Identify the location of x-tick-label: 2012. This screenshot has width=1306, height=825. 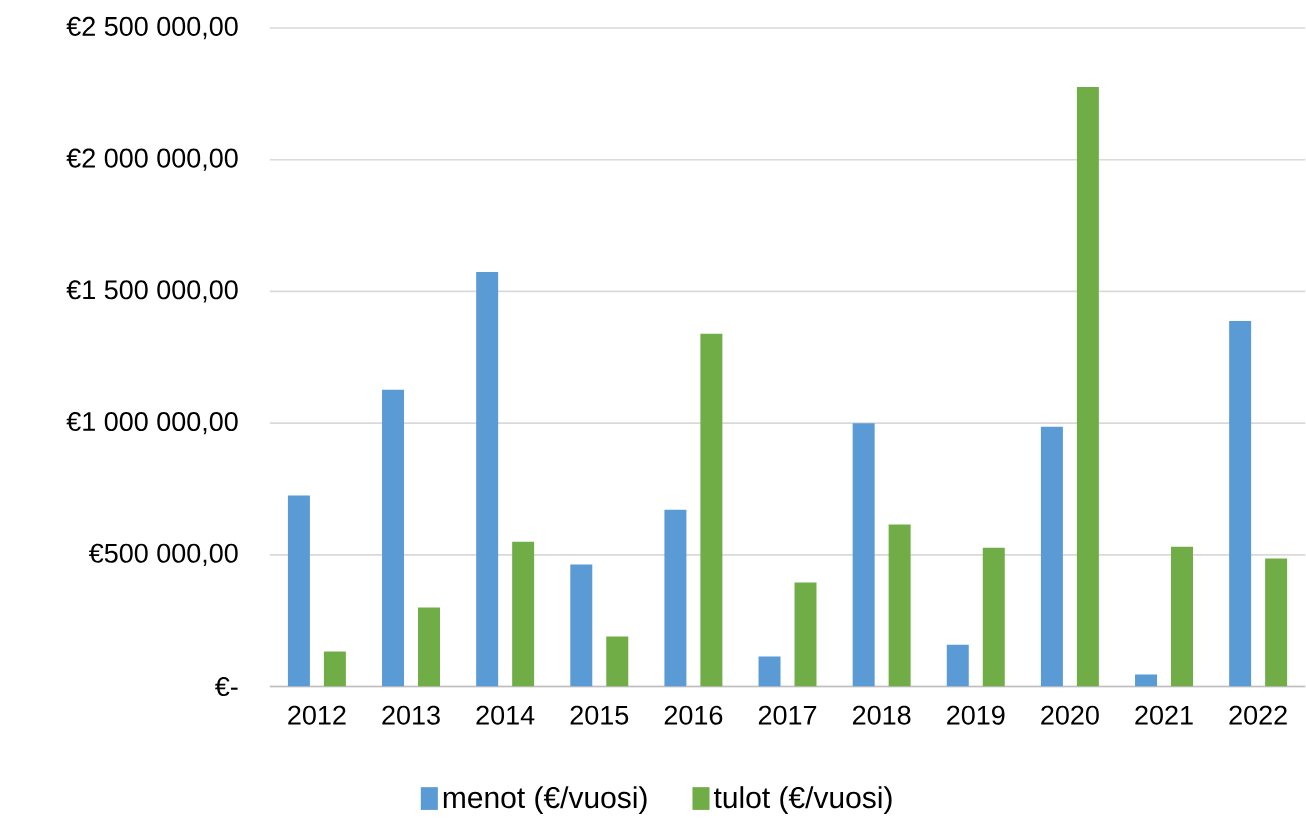
(317, 715).